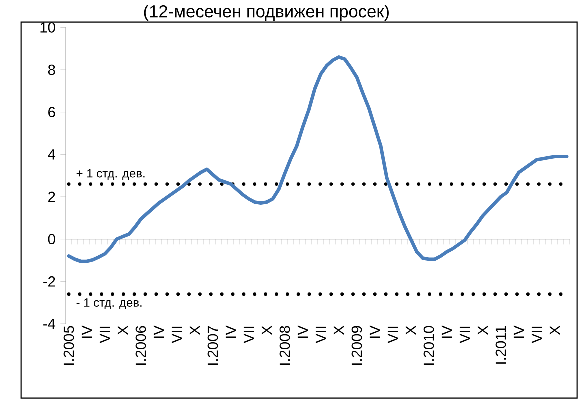 This screenshot has width=581, height=401. I want to click on x-tick-label: I.2011, so click(501, 345).